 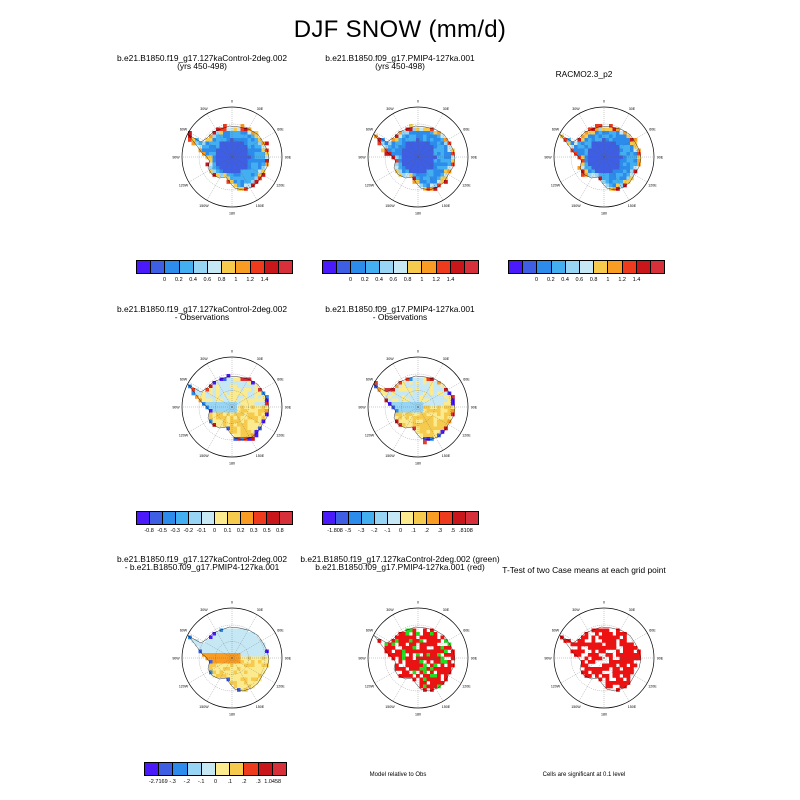 I want to click on colorbar-tick-label: 0.4, so click(x=379, y=280).